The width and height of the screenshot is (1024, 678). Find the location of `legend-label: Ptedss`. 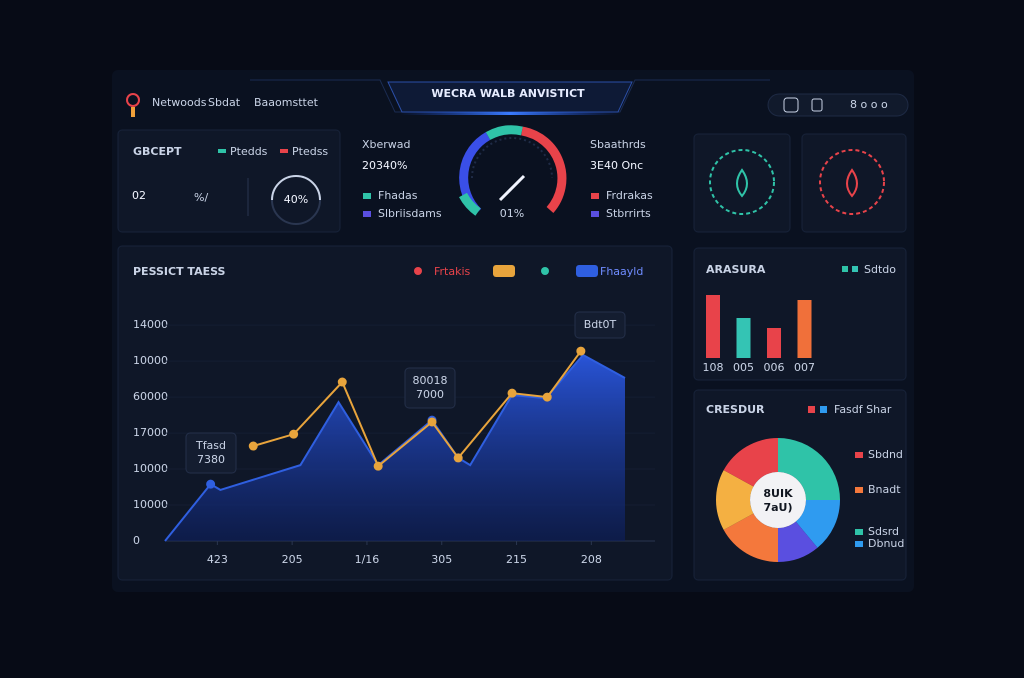

legend-label: Ptedss is located at coordinates (310, 151).